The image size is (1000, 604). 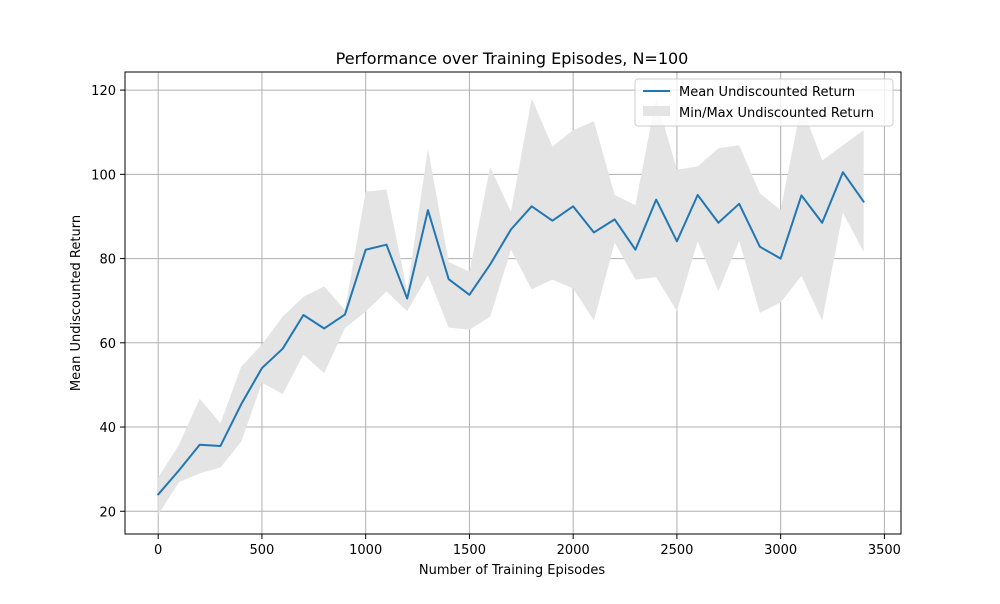 What do you see at coordinates (103, 175) in the screenshot?
I see `y-tick-label: 100` at bounding box center [103, 175].